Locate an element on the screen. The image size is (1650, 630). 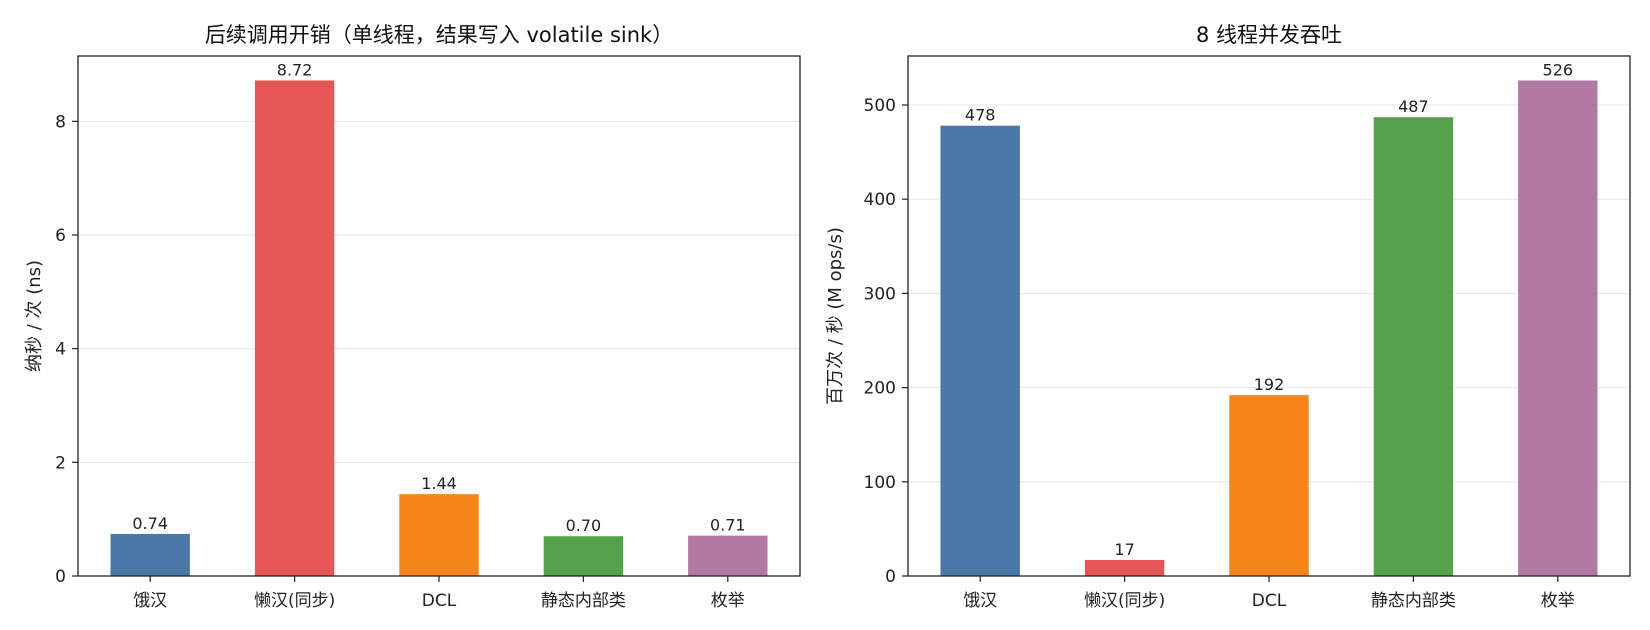
data-label: 478 is located at coordinates (980, 115).